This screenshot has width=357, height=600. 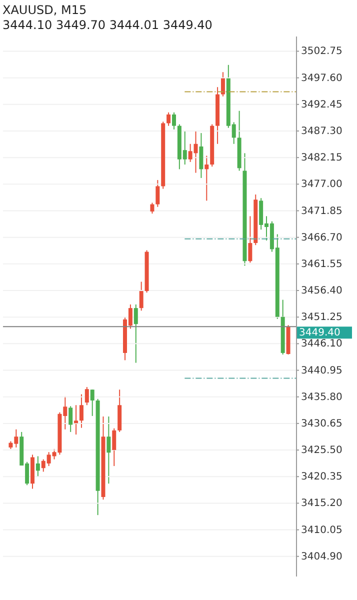 What do you see at coordinates (321, 158) in the screenshot?
I see `y-tick-label: 3482.15` at bounding box center [321, 158].